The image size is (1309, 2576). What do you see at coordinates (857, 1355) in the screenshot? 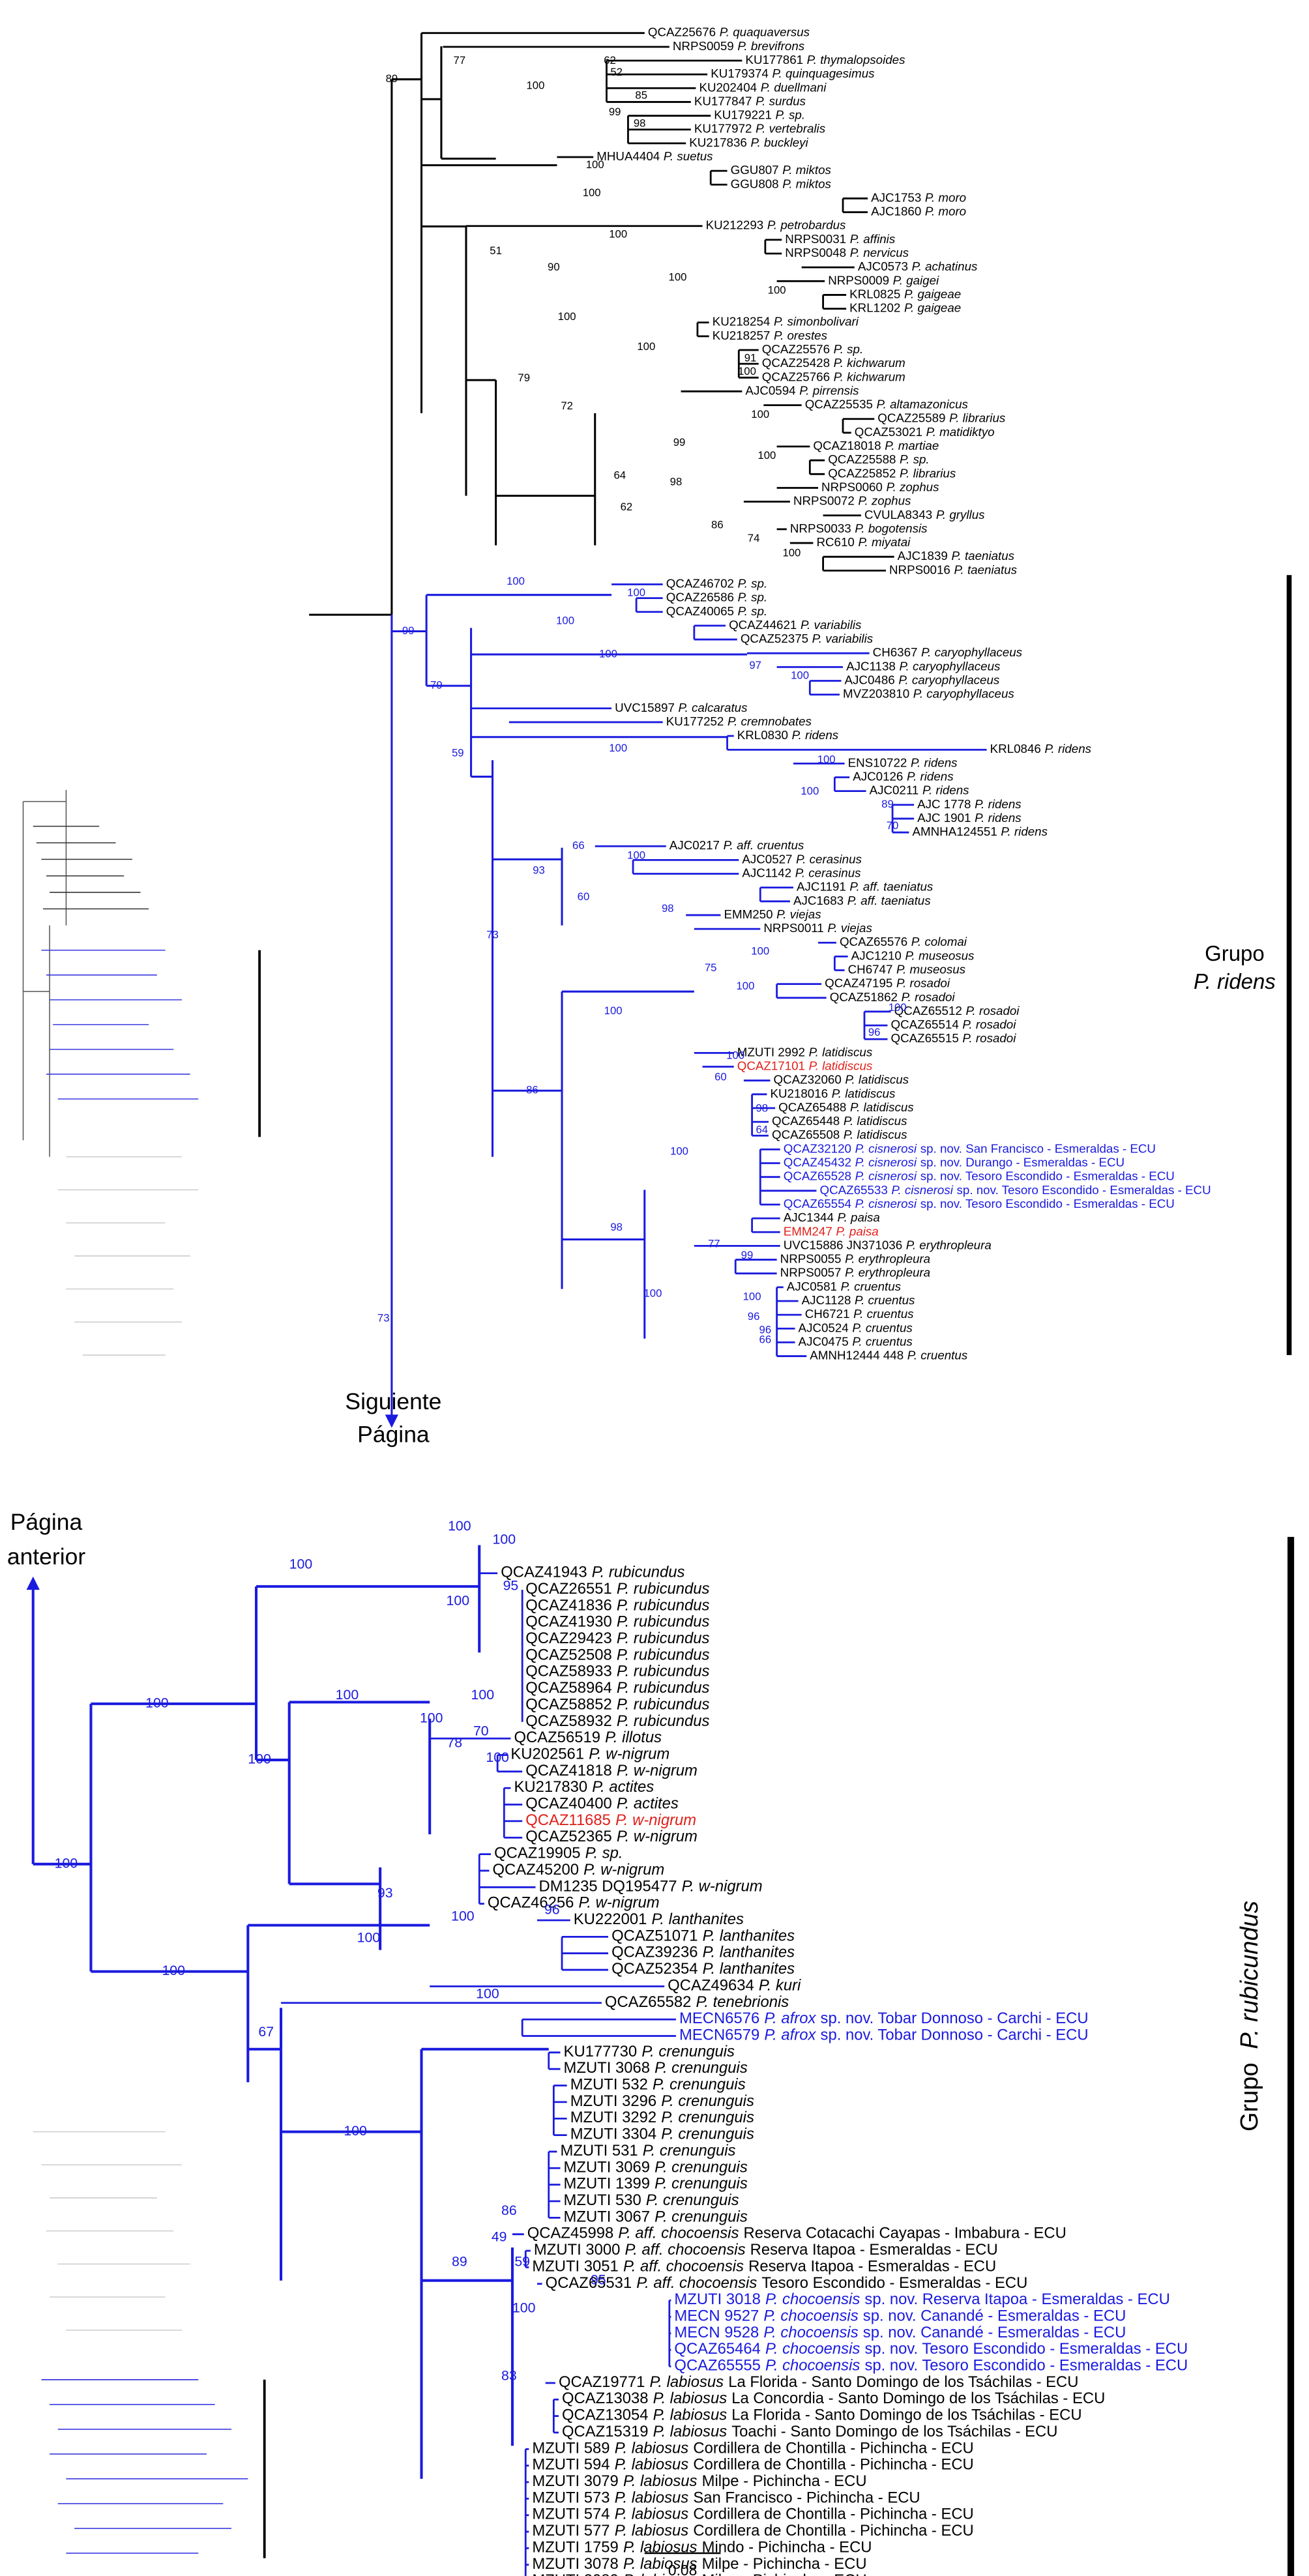
I see `specimen-code: AMNH12444 448` at bounding box center [857, 1355].